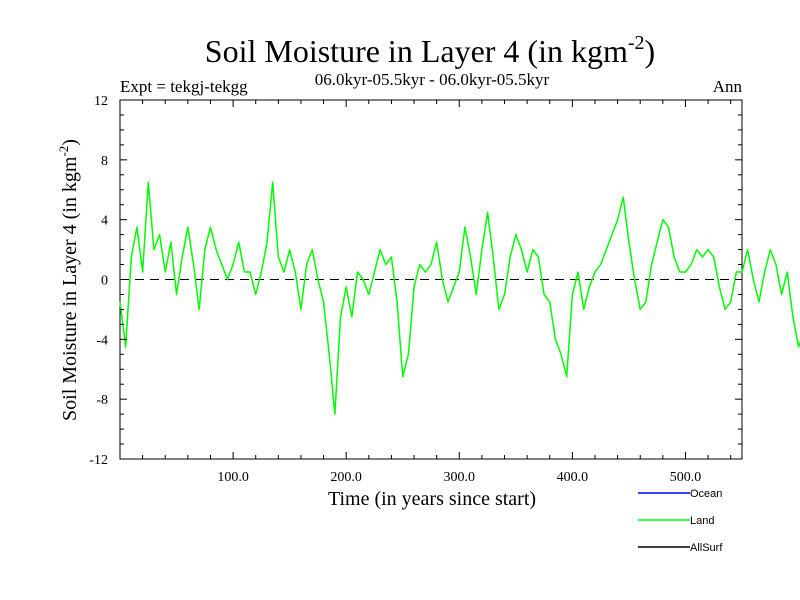 The width and height of the screenshot is (800, 600). I want to click on y-tick-label: -12, so click(98, 460).